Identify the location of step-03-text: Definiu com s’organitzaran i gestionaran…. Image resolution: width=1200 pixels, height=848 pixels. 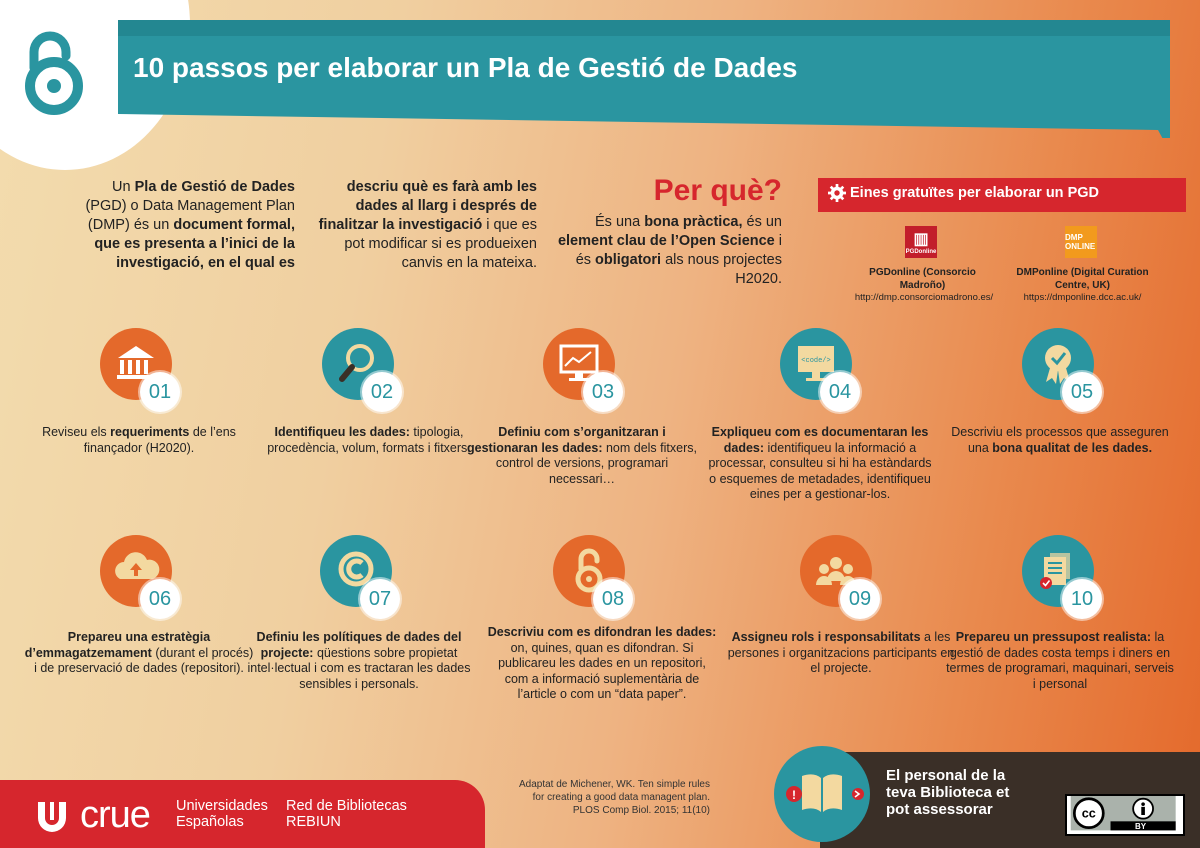
(582, 455).